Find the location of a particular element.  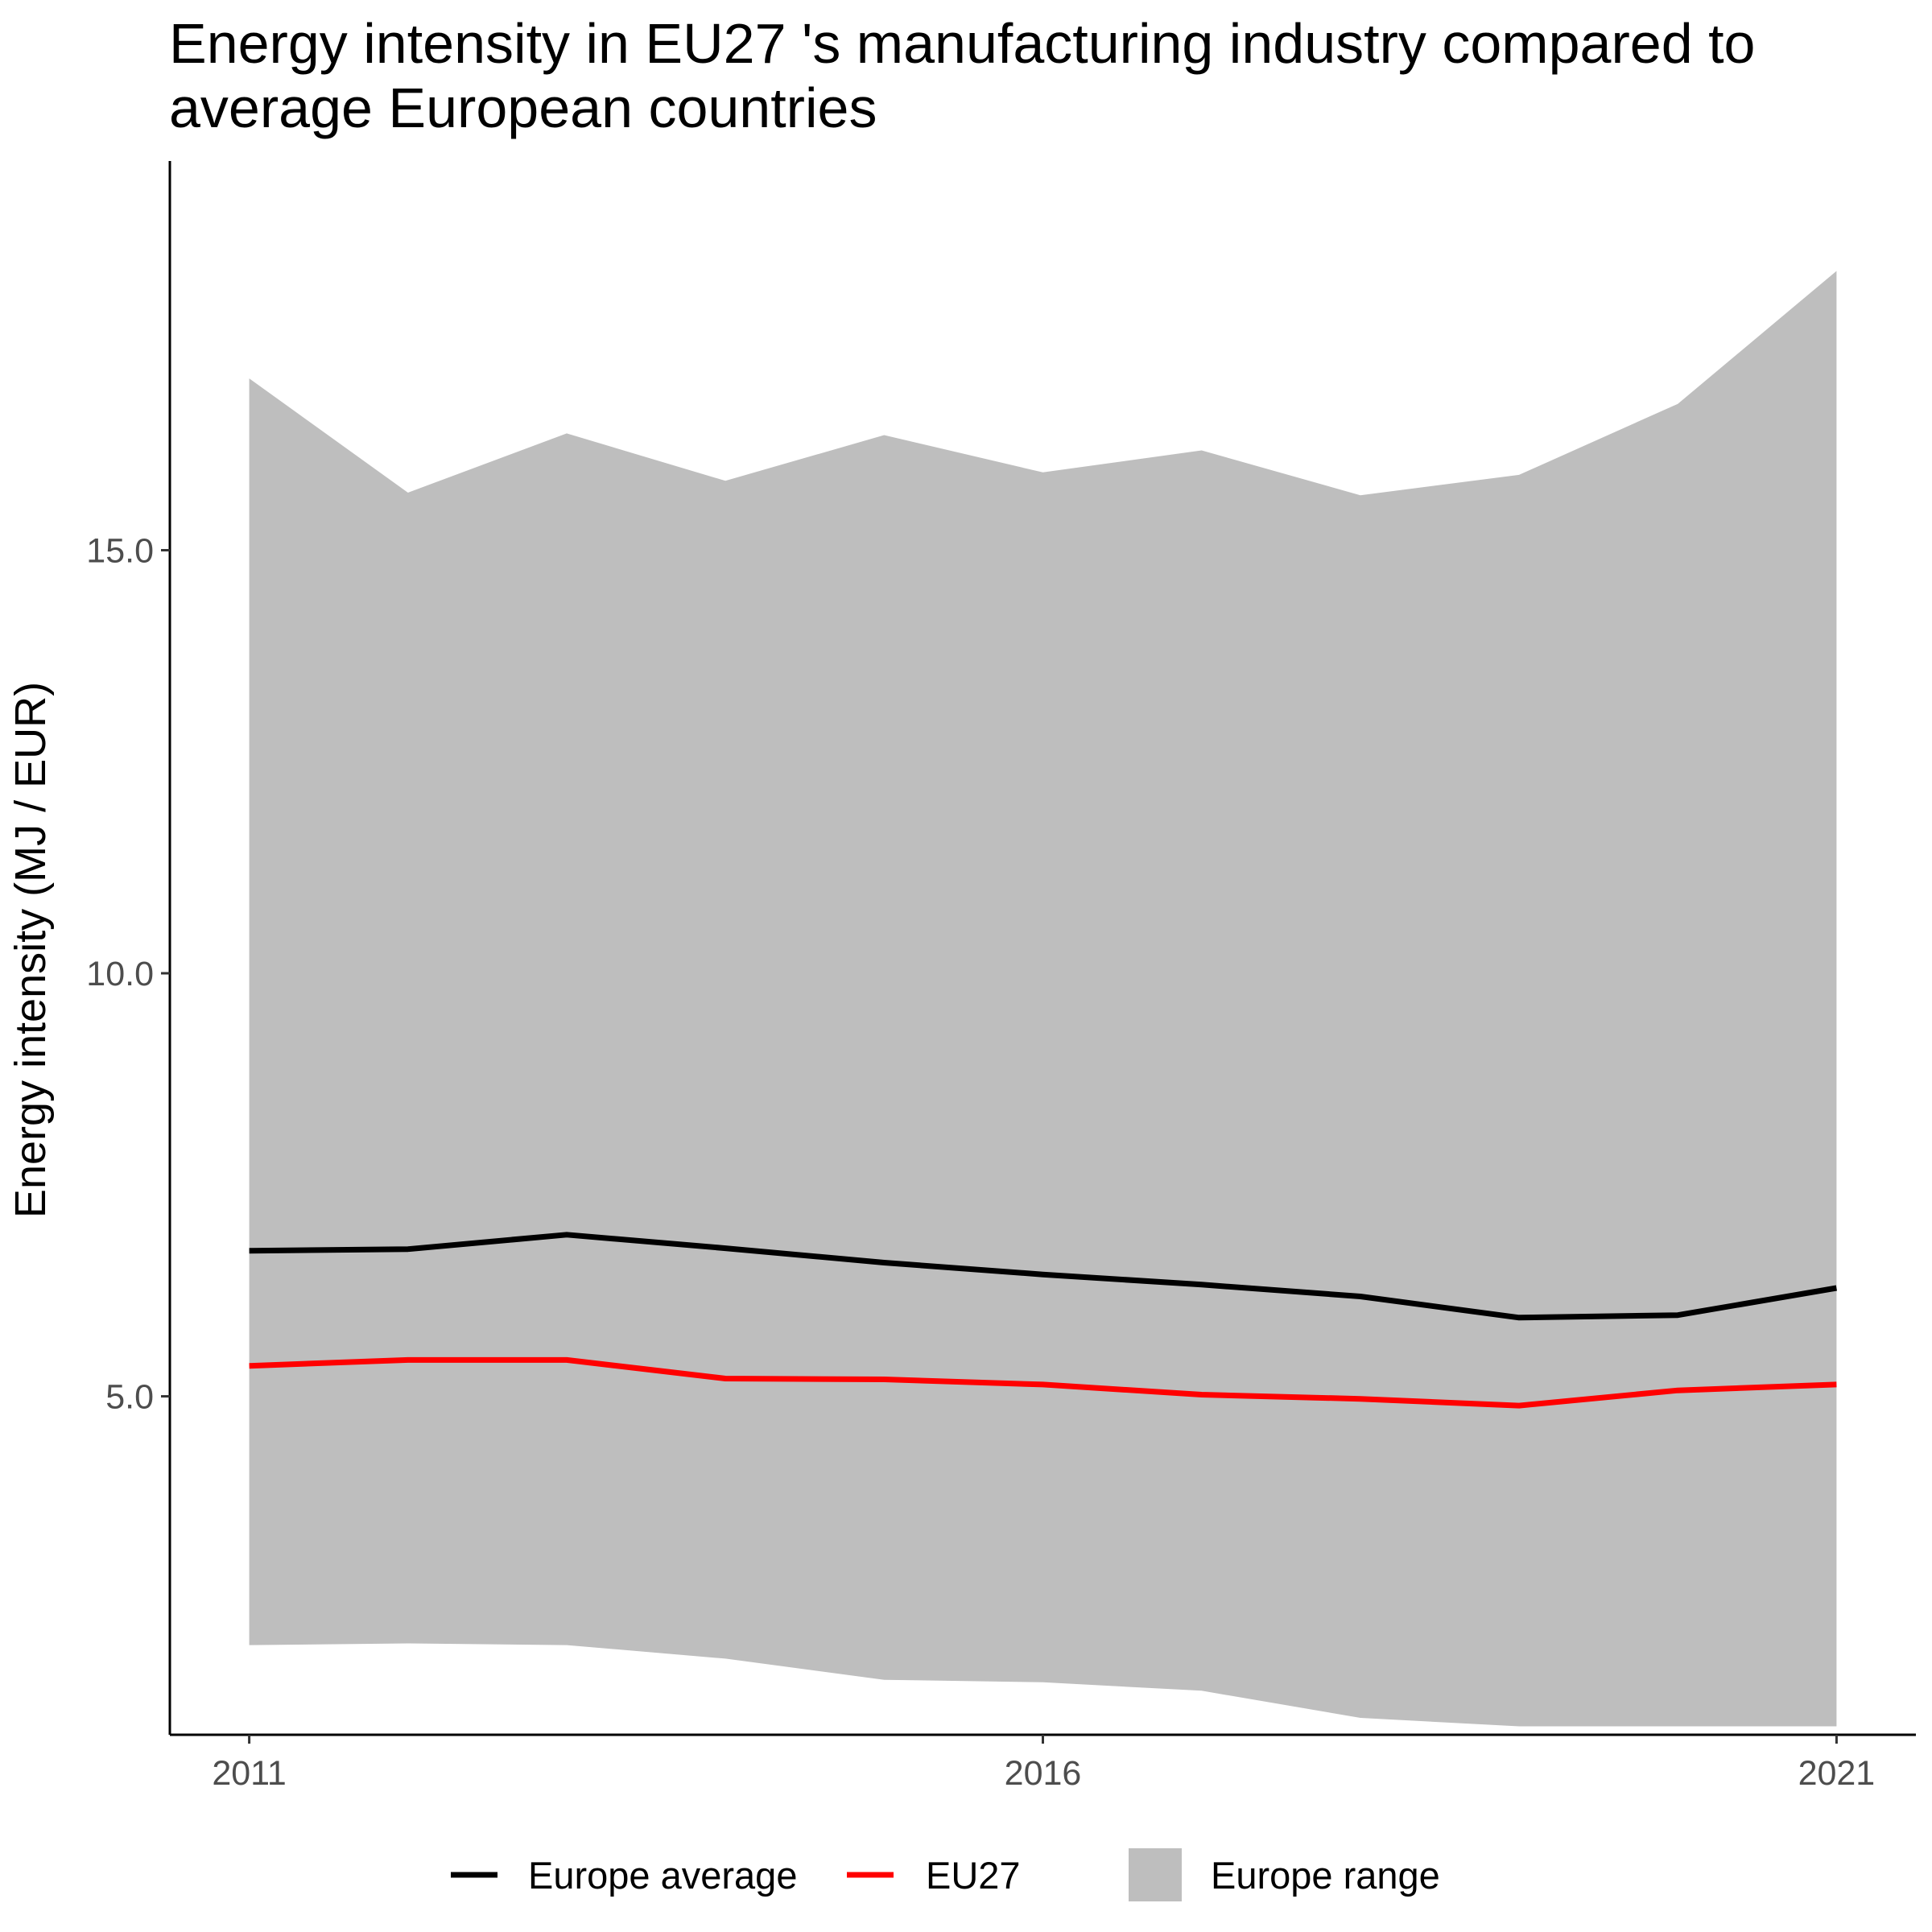

x-axis-ticks: 2011 2016 2021 is located at coordinates (1043, 1764).